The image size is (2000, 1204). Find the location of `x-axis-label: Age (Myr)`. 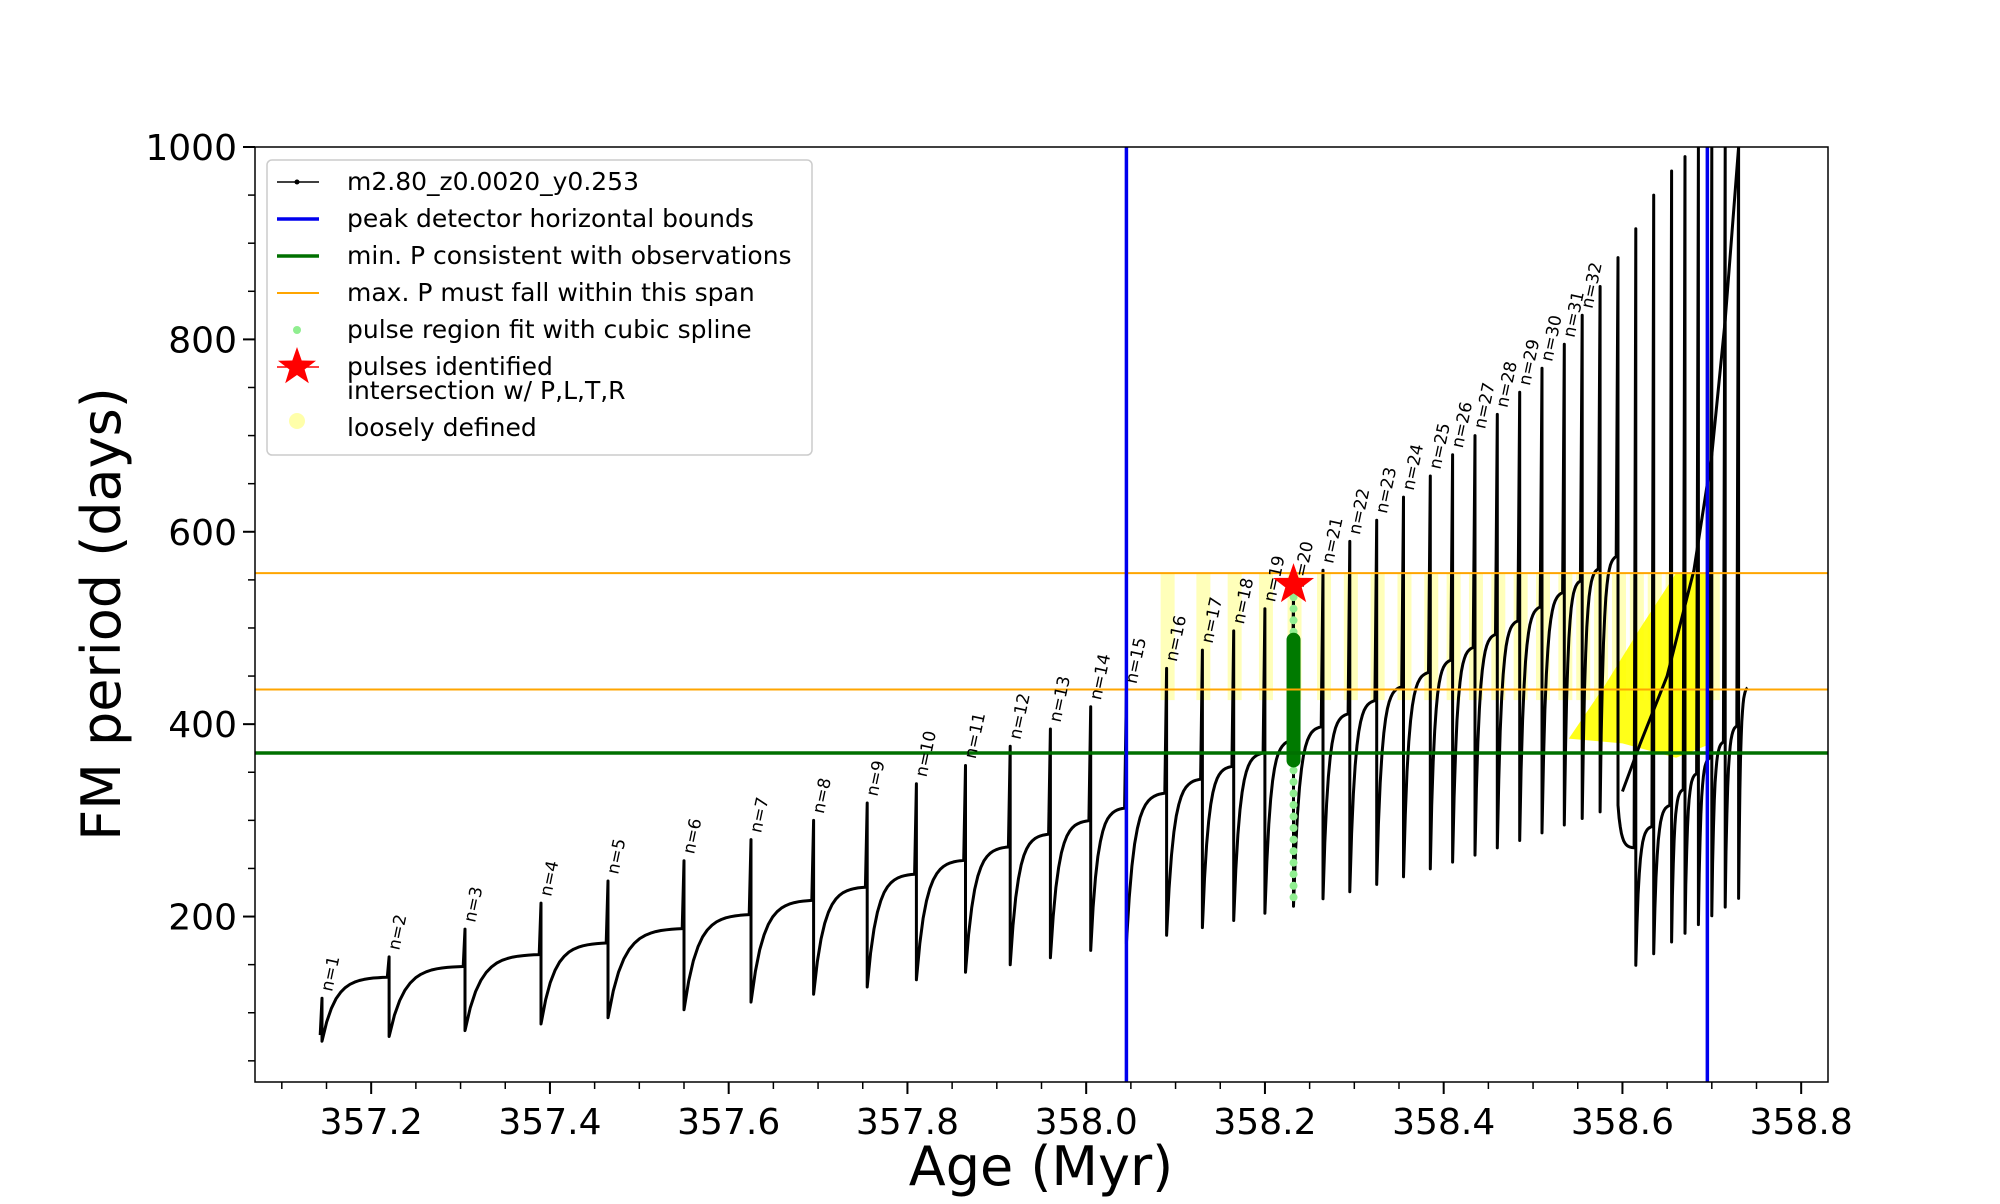

x-axis-label: Age (Myr) is located at coordinates (1041, 1166).